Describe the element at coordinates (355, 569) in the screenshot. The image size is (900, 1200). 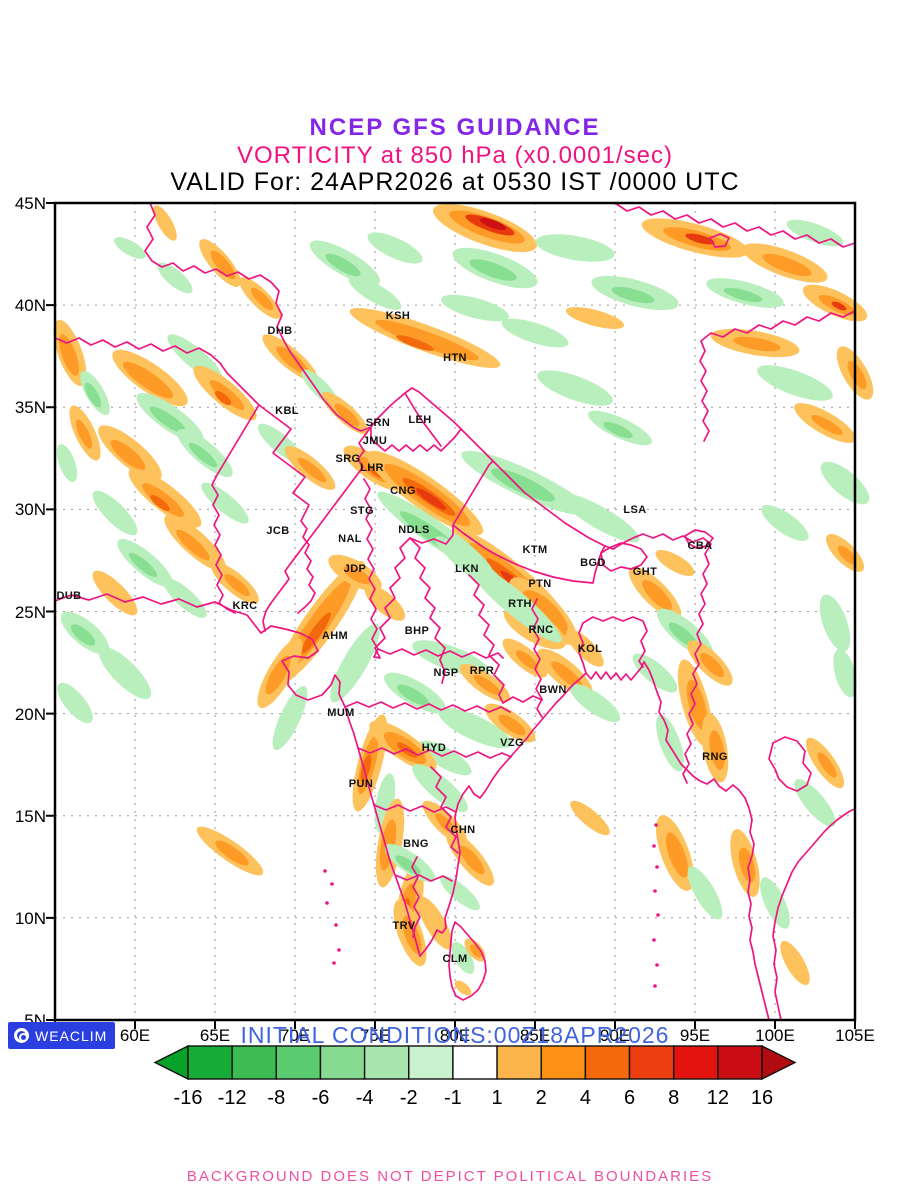
I see `city-label-JDP: JDP` at that location.